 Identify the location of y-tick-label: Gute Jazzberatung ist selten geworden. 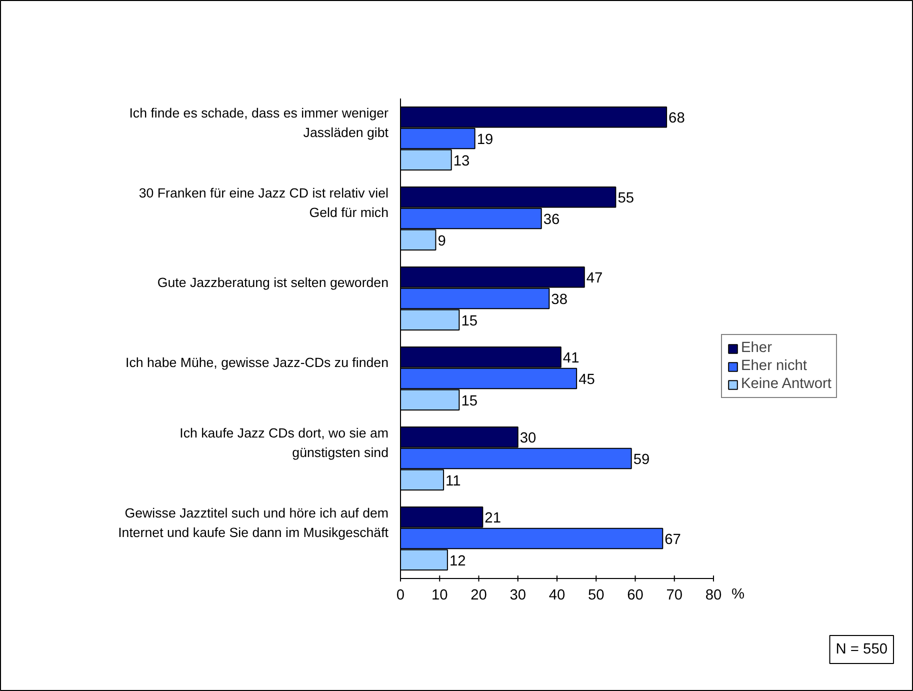
(273, 282).